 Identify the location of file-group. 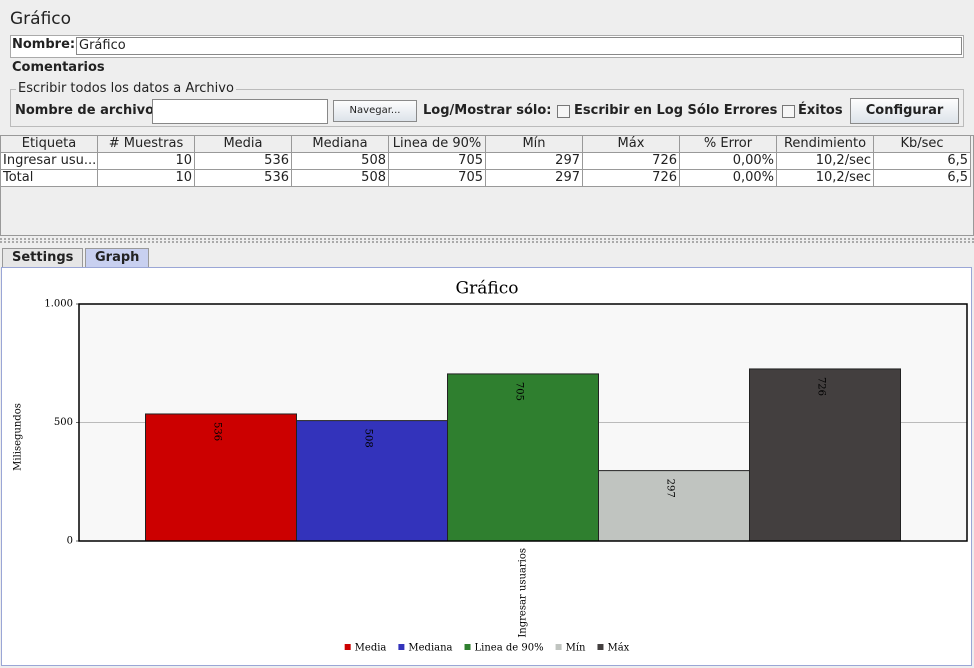
(487, 108).